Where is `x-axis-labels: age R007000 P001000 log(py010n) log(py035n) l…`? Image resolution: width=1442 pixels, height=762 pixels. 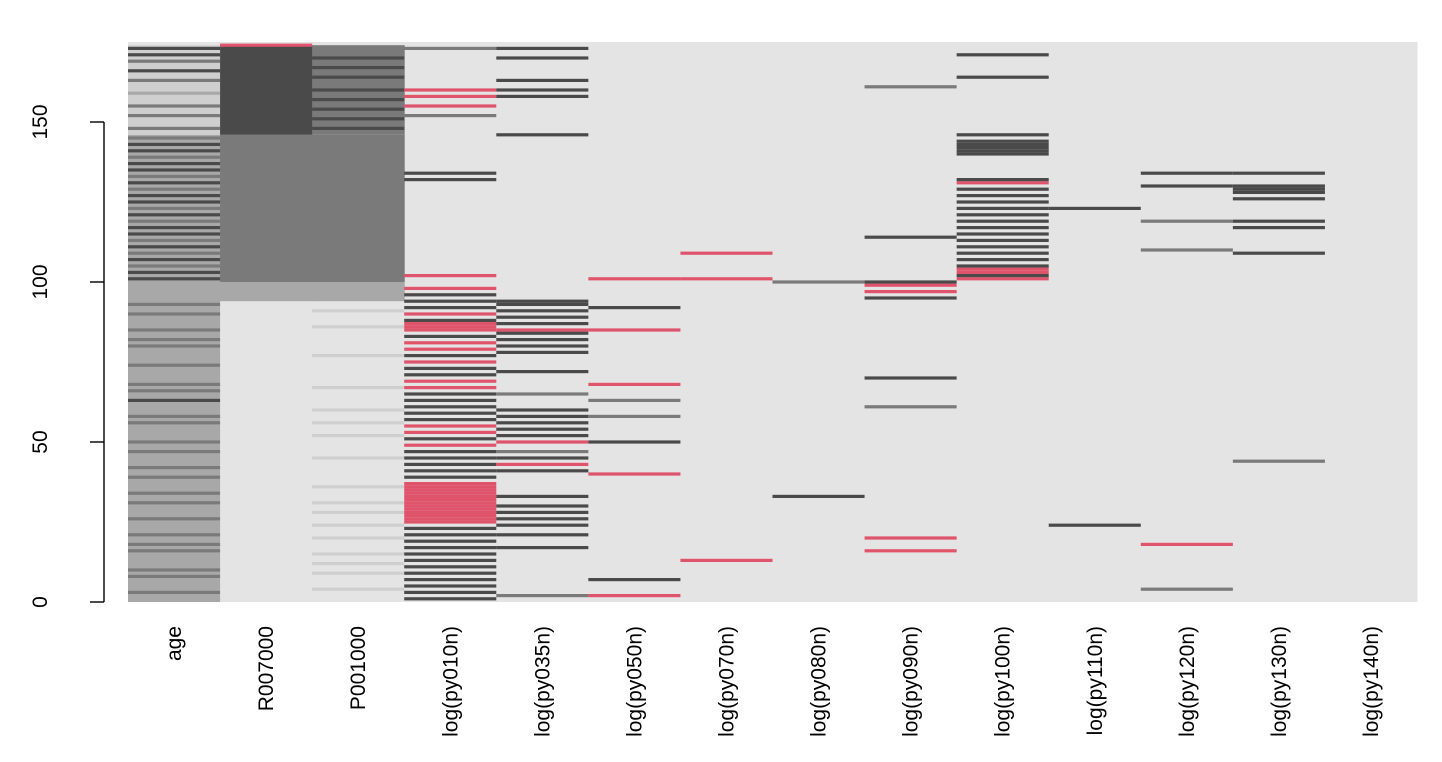 x-axis-labels: age R007000 P001000 log(py010n) log(py035n) l… is located at coordinates (773, 681).